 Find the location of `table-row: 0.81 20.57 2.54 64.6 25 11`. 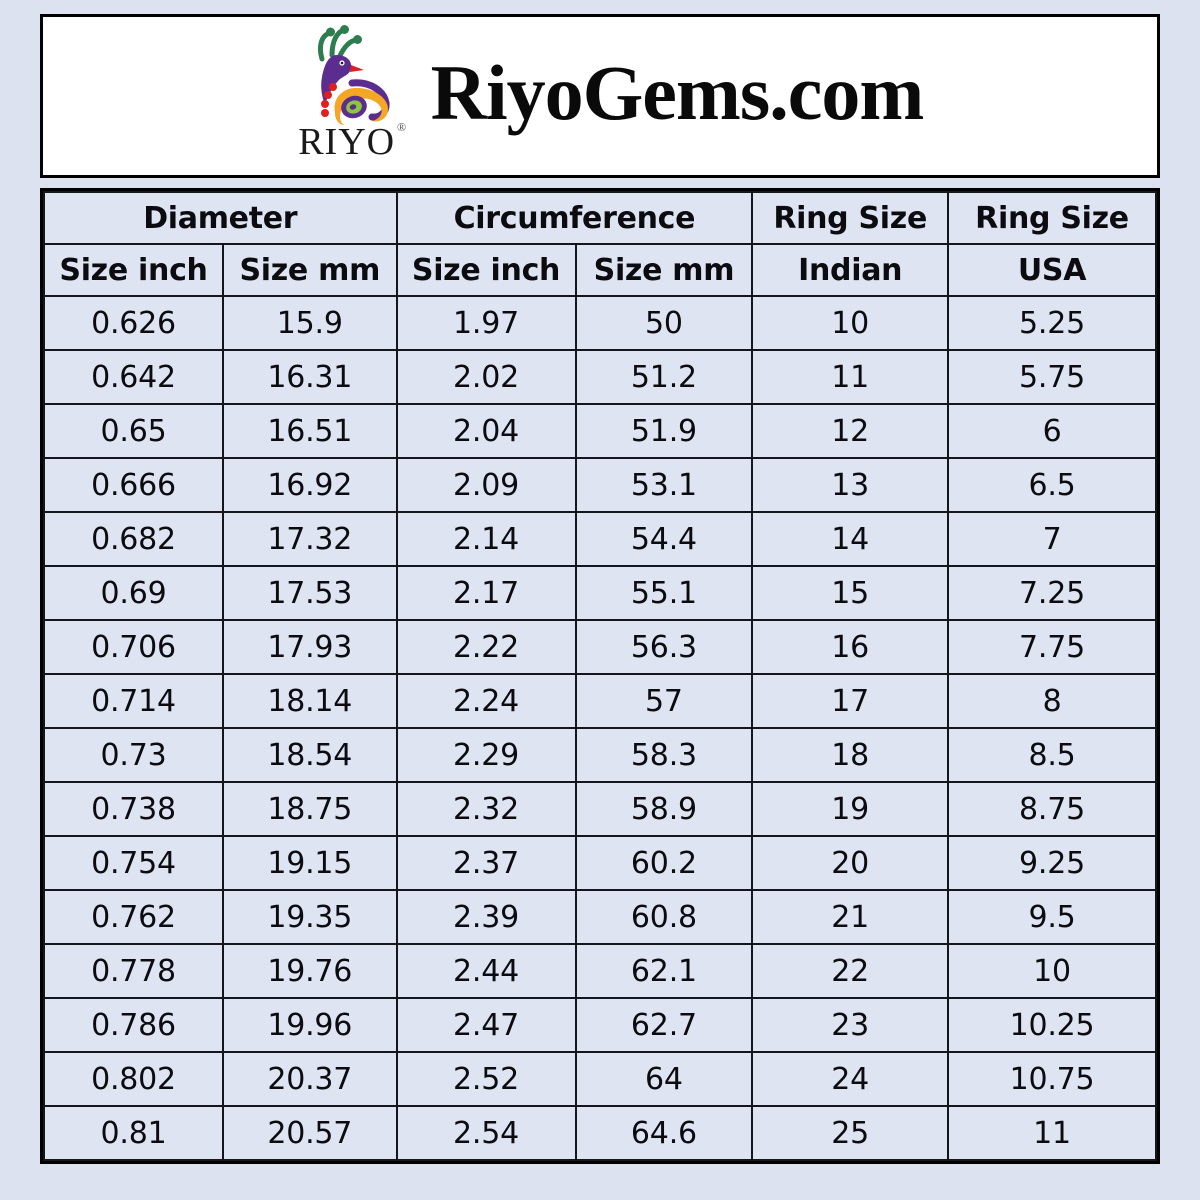

table-row: 0.81 20.57 2.54 64.6 25 11 is located at coordinates (599, 1133).